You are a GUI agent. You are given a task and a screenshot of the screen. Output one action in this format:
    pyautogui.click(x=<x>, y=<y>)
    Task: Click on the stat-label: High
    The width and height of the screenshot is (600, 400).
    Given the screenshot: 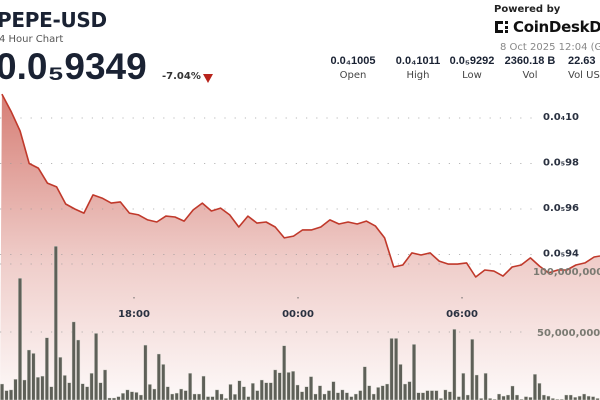 What is the action you would take?
    pyautogui.click(x=418, y=75)
    